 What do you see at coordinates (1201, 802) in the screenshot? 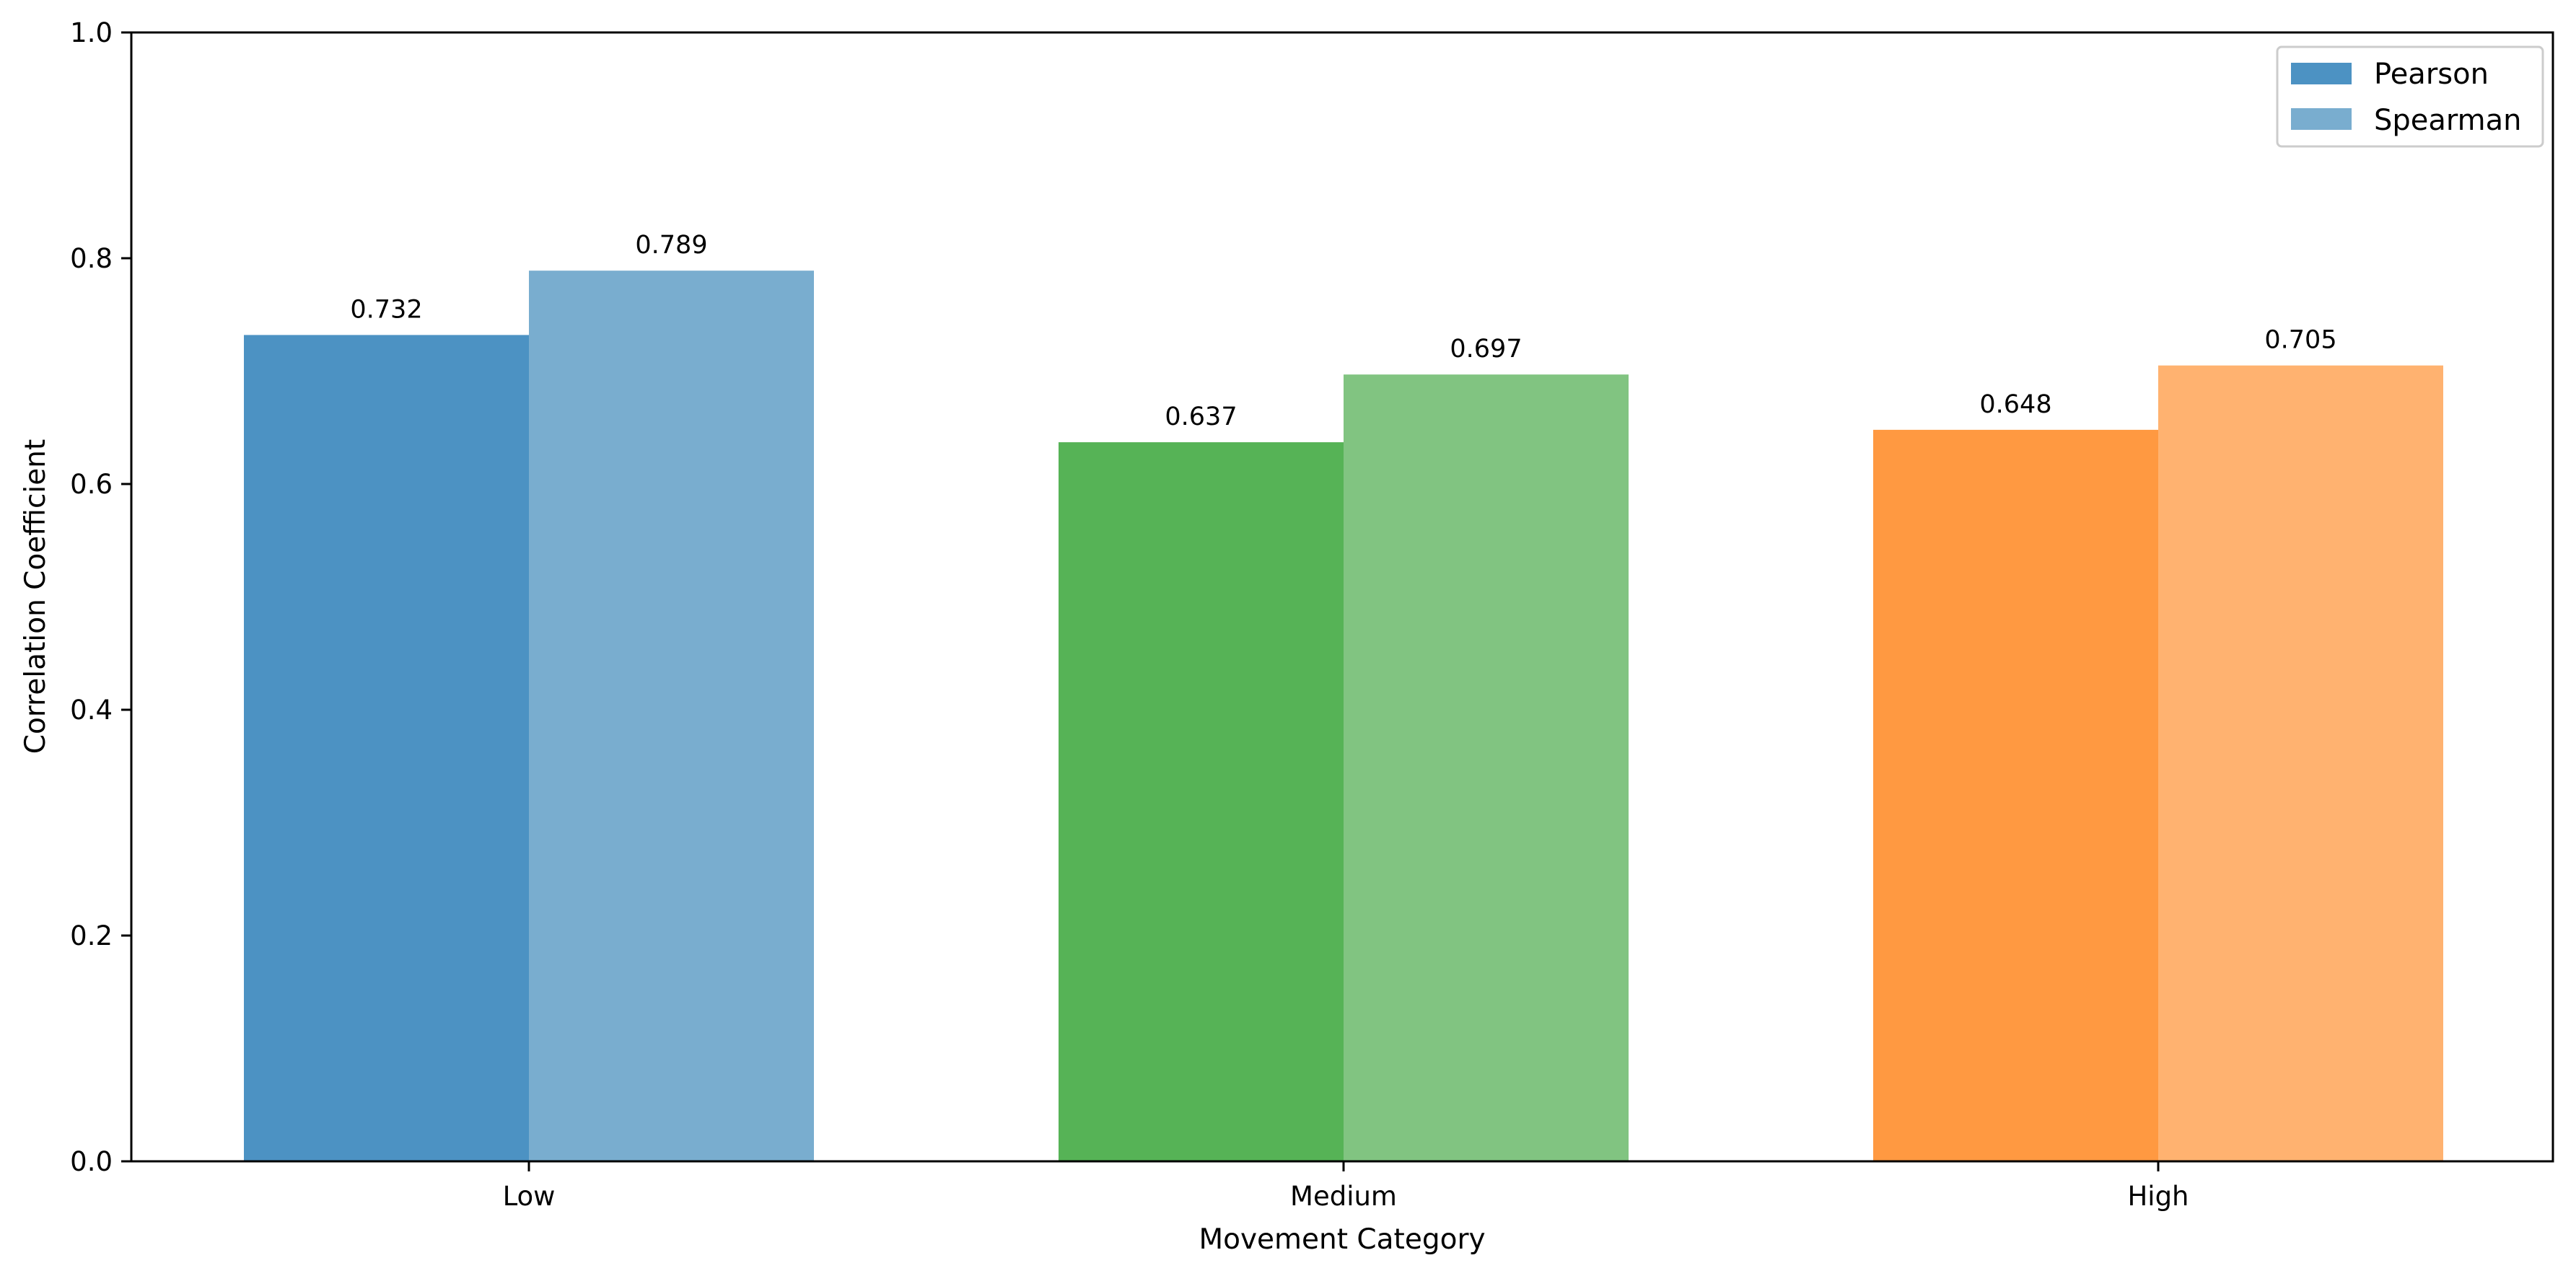
I see `bar-pearson-medium` at bounding box center [1201, 802].